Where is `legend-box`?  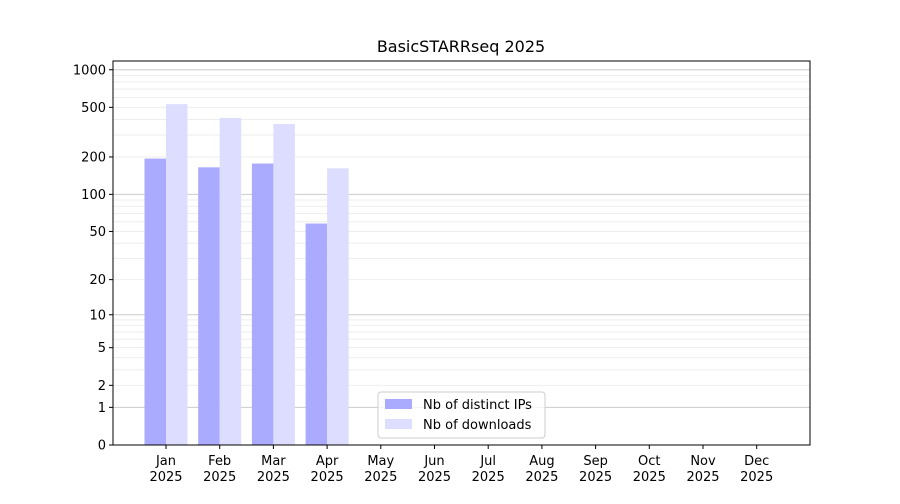
legend-box is located at coordinates (461, 415).